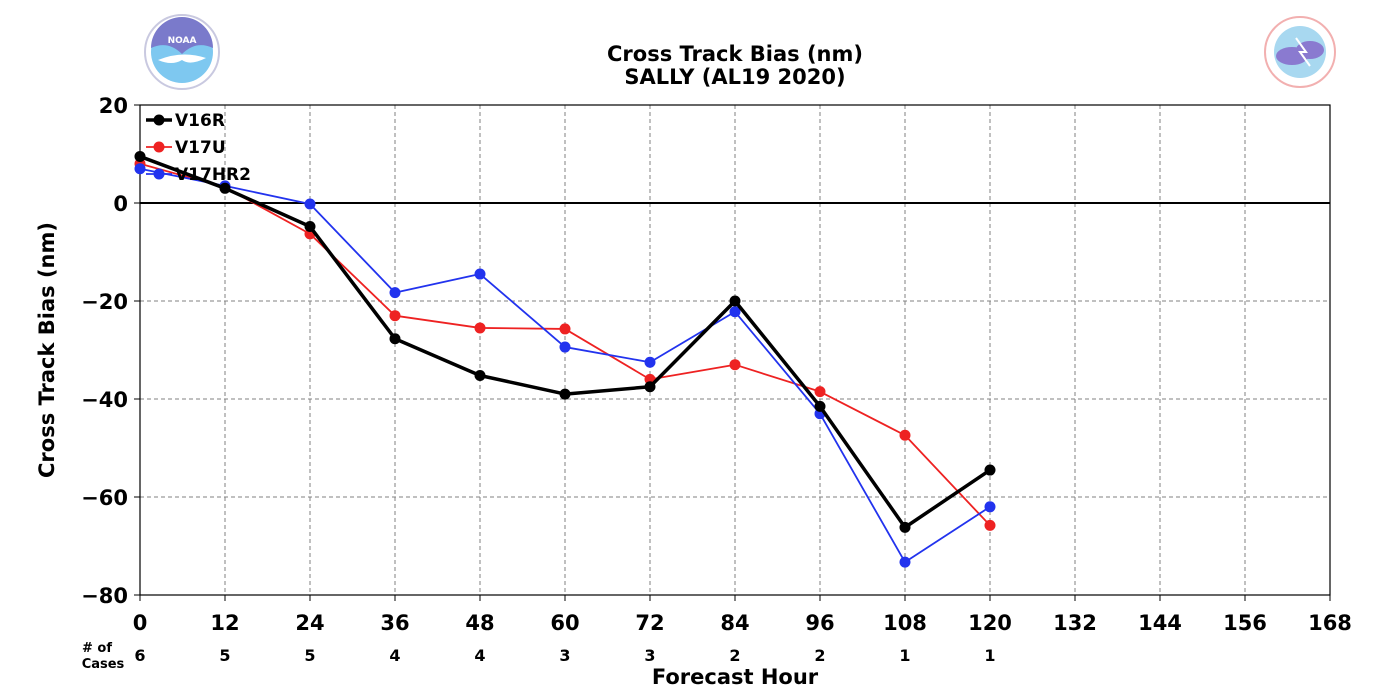 The image size is (1400, 700). I want to click on y-tick-label: −40, so click(104, 400).